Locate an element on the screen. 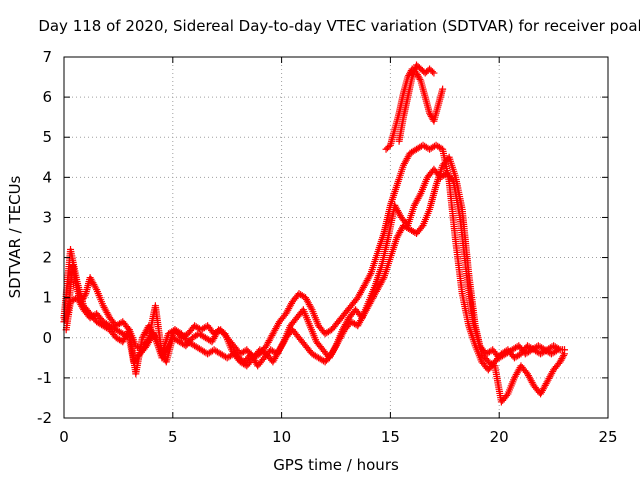 The image size is (640, 480). y-tick-label: -1 is located at coordinates (44, 378).